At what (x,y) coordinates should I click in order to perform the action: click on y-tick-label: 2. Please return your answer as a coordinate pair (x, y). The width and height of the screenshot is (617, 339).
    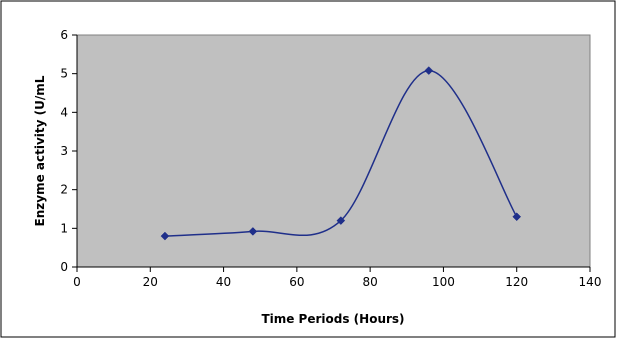
    Looking at the image, I should click on (64, 190).